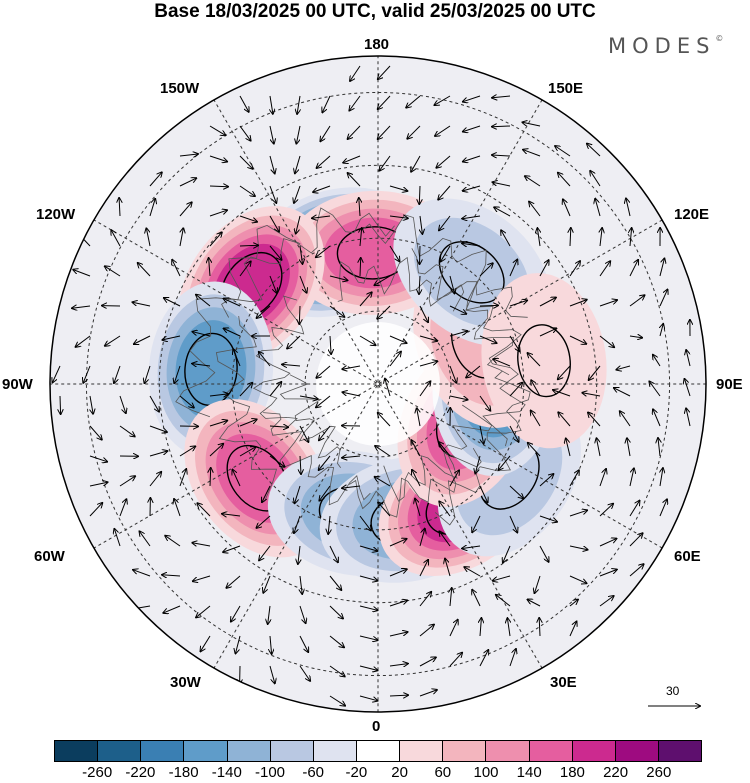 The height and width of the screenshot is (783, 750). Describe the element at coordinates (659, 772) in the screenshot. I see `colorbar-tick-label: 260` at that location.